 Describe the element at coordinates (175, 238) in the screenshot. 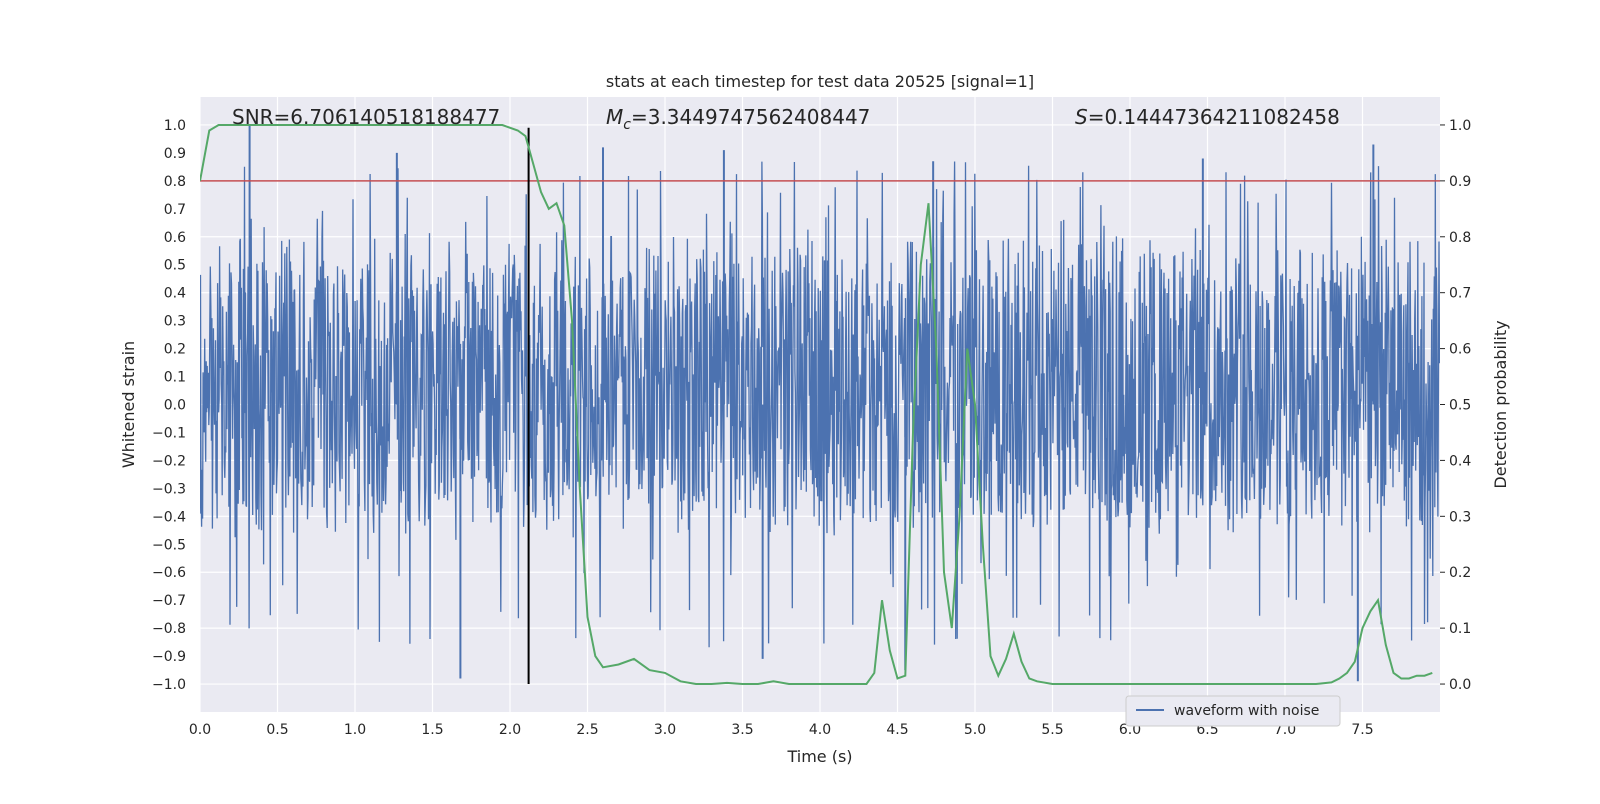

I see `y-left-tick-label: 0.6` at that location.